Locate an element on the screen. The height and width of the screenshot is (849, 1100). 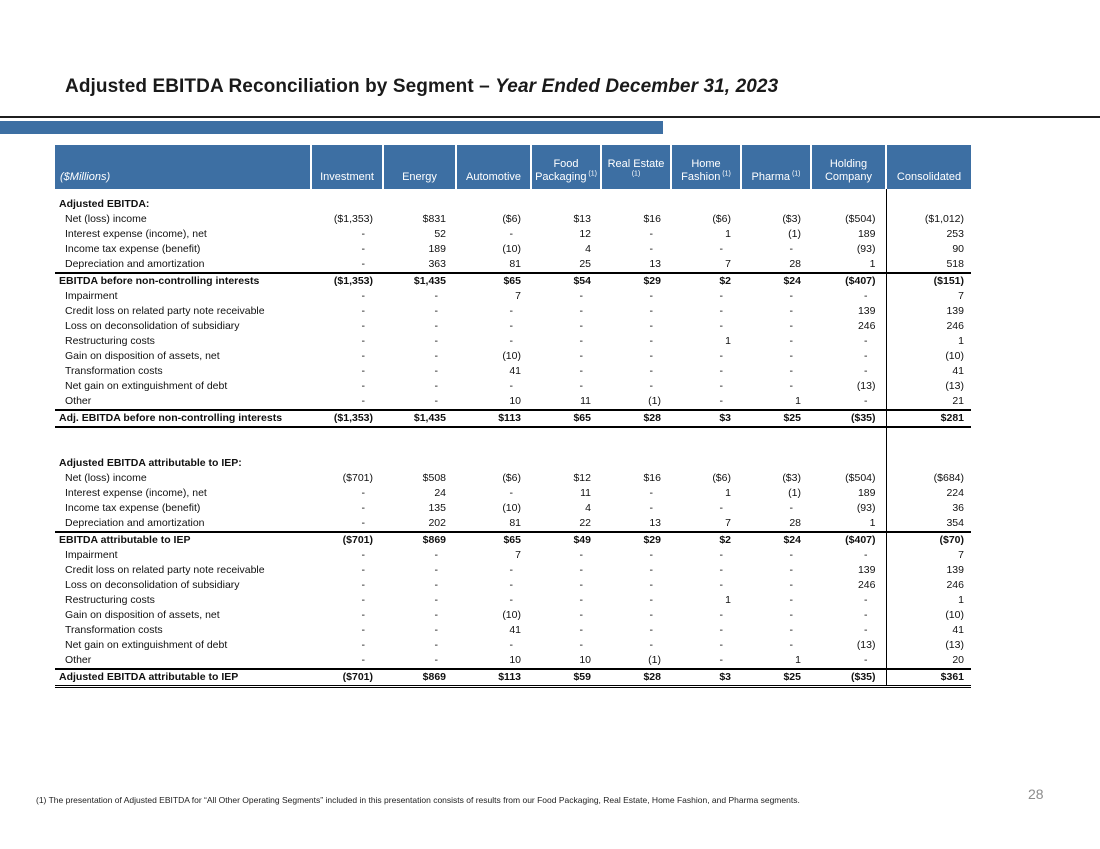
value-cell: ($3) is located at coordinates (791, 219).